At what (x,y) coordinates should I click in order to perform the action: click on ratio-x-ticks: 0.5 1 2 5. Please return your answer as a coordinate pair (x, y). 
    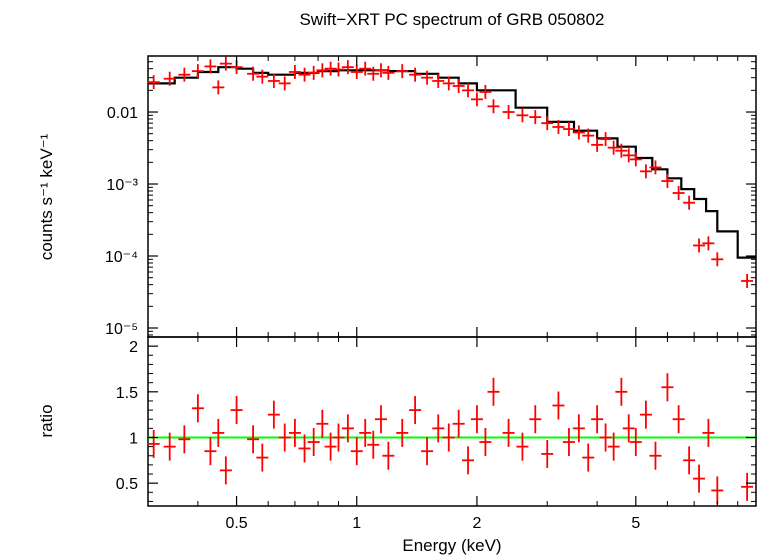
    Looking at the image, I should click on (443, 514).